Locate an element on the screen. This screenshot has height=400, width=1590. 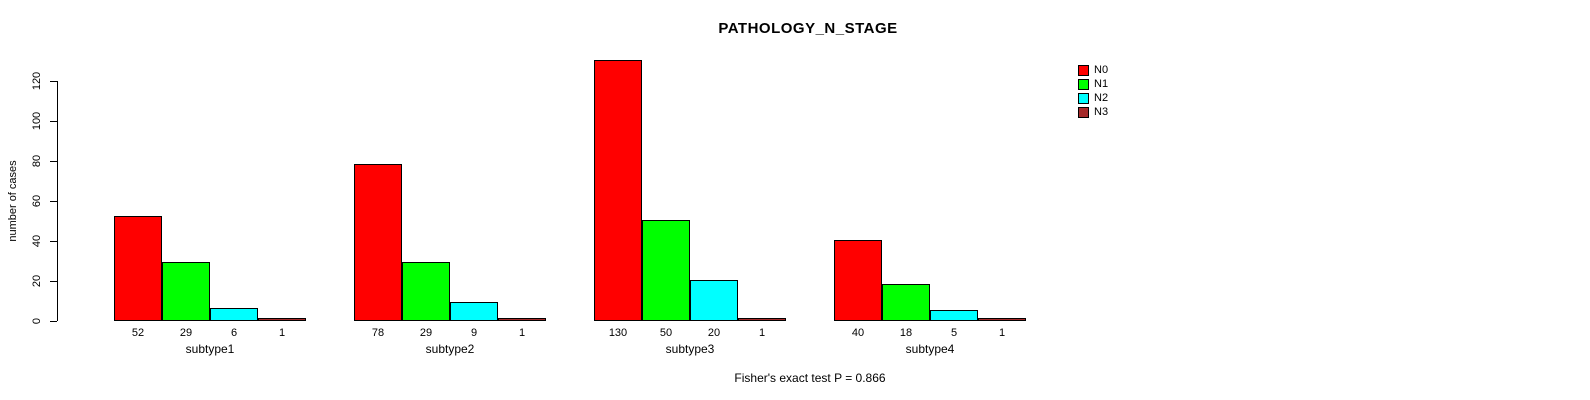
bar-value-label: 130 is located at coordinates (618, 333).